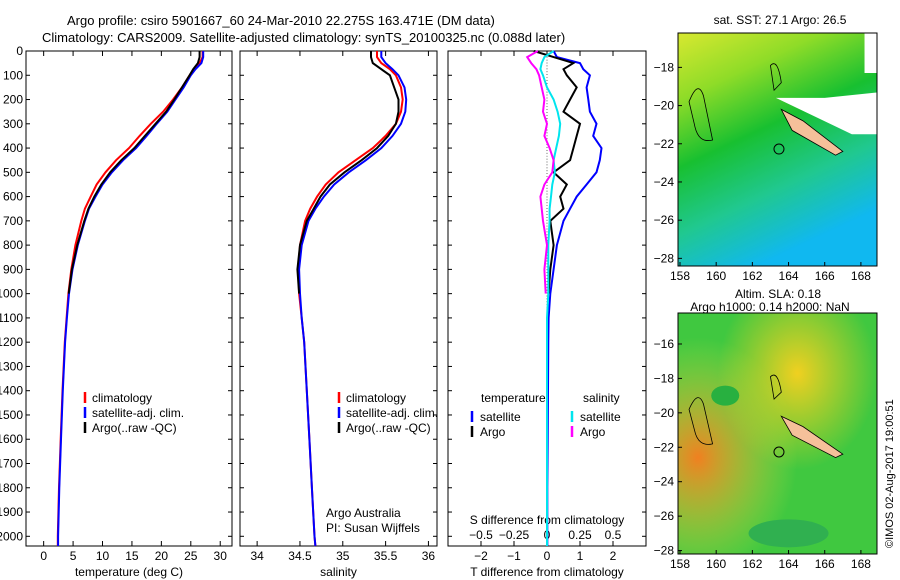 The width and height of the screenshot is (900, 580). Describe the element at coordinates (11, 536) in the screenshot. I see `y-tick-label: 2000` at that location.